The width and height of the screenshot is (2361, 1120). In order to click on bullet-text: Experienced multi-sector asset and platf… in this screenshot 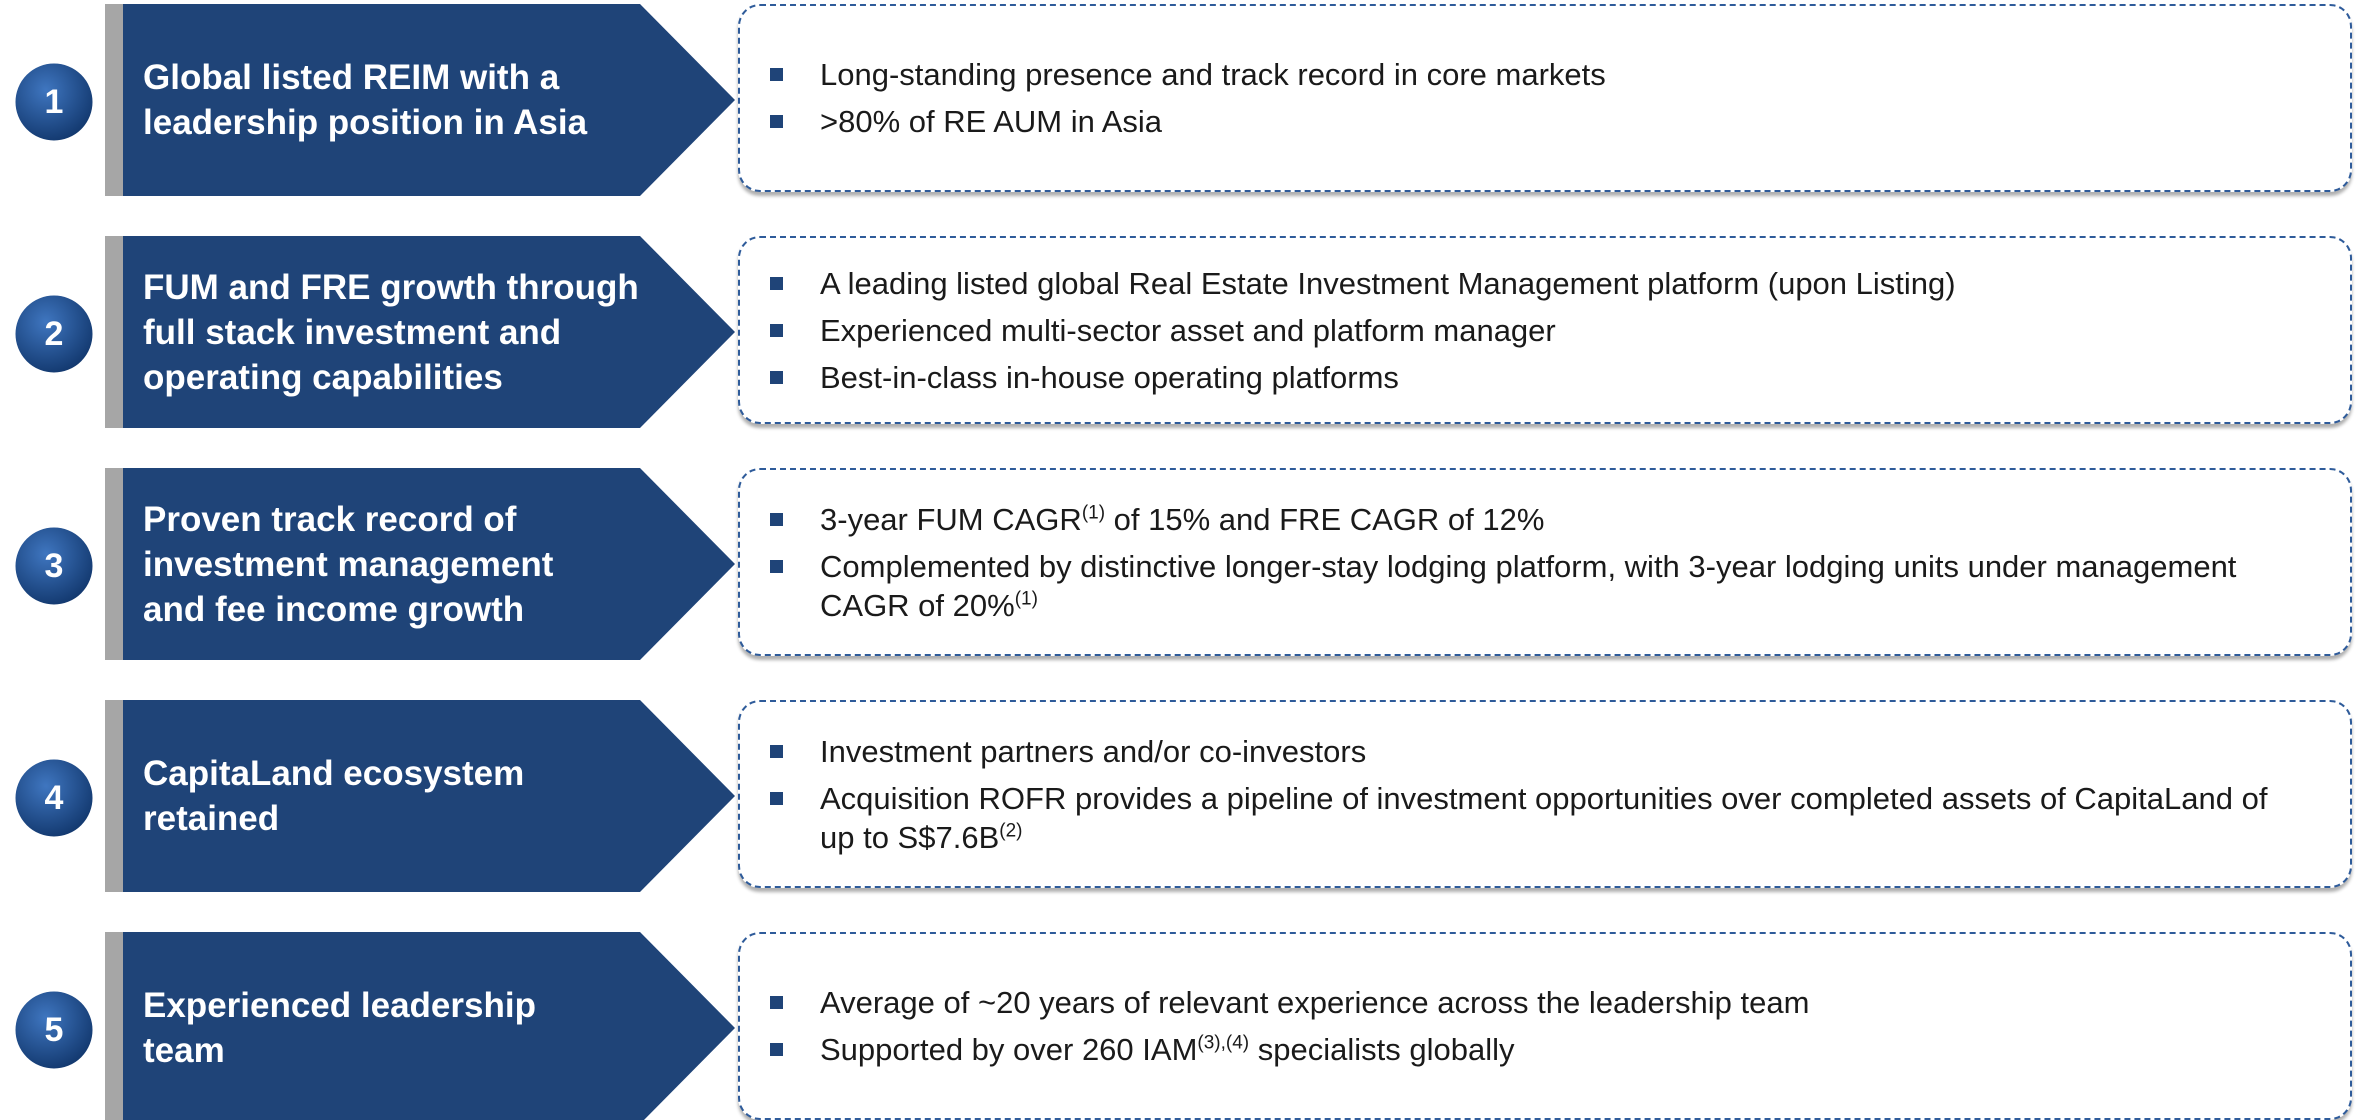, I will do `click(1188, 330)`.